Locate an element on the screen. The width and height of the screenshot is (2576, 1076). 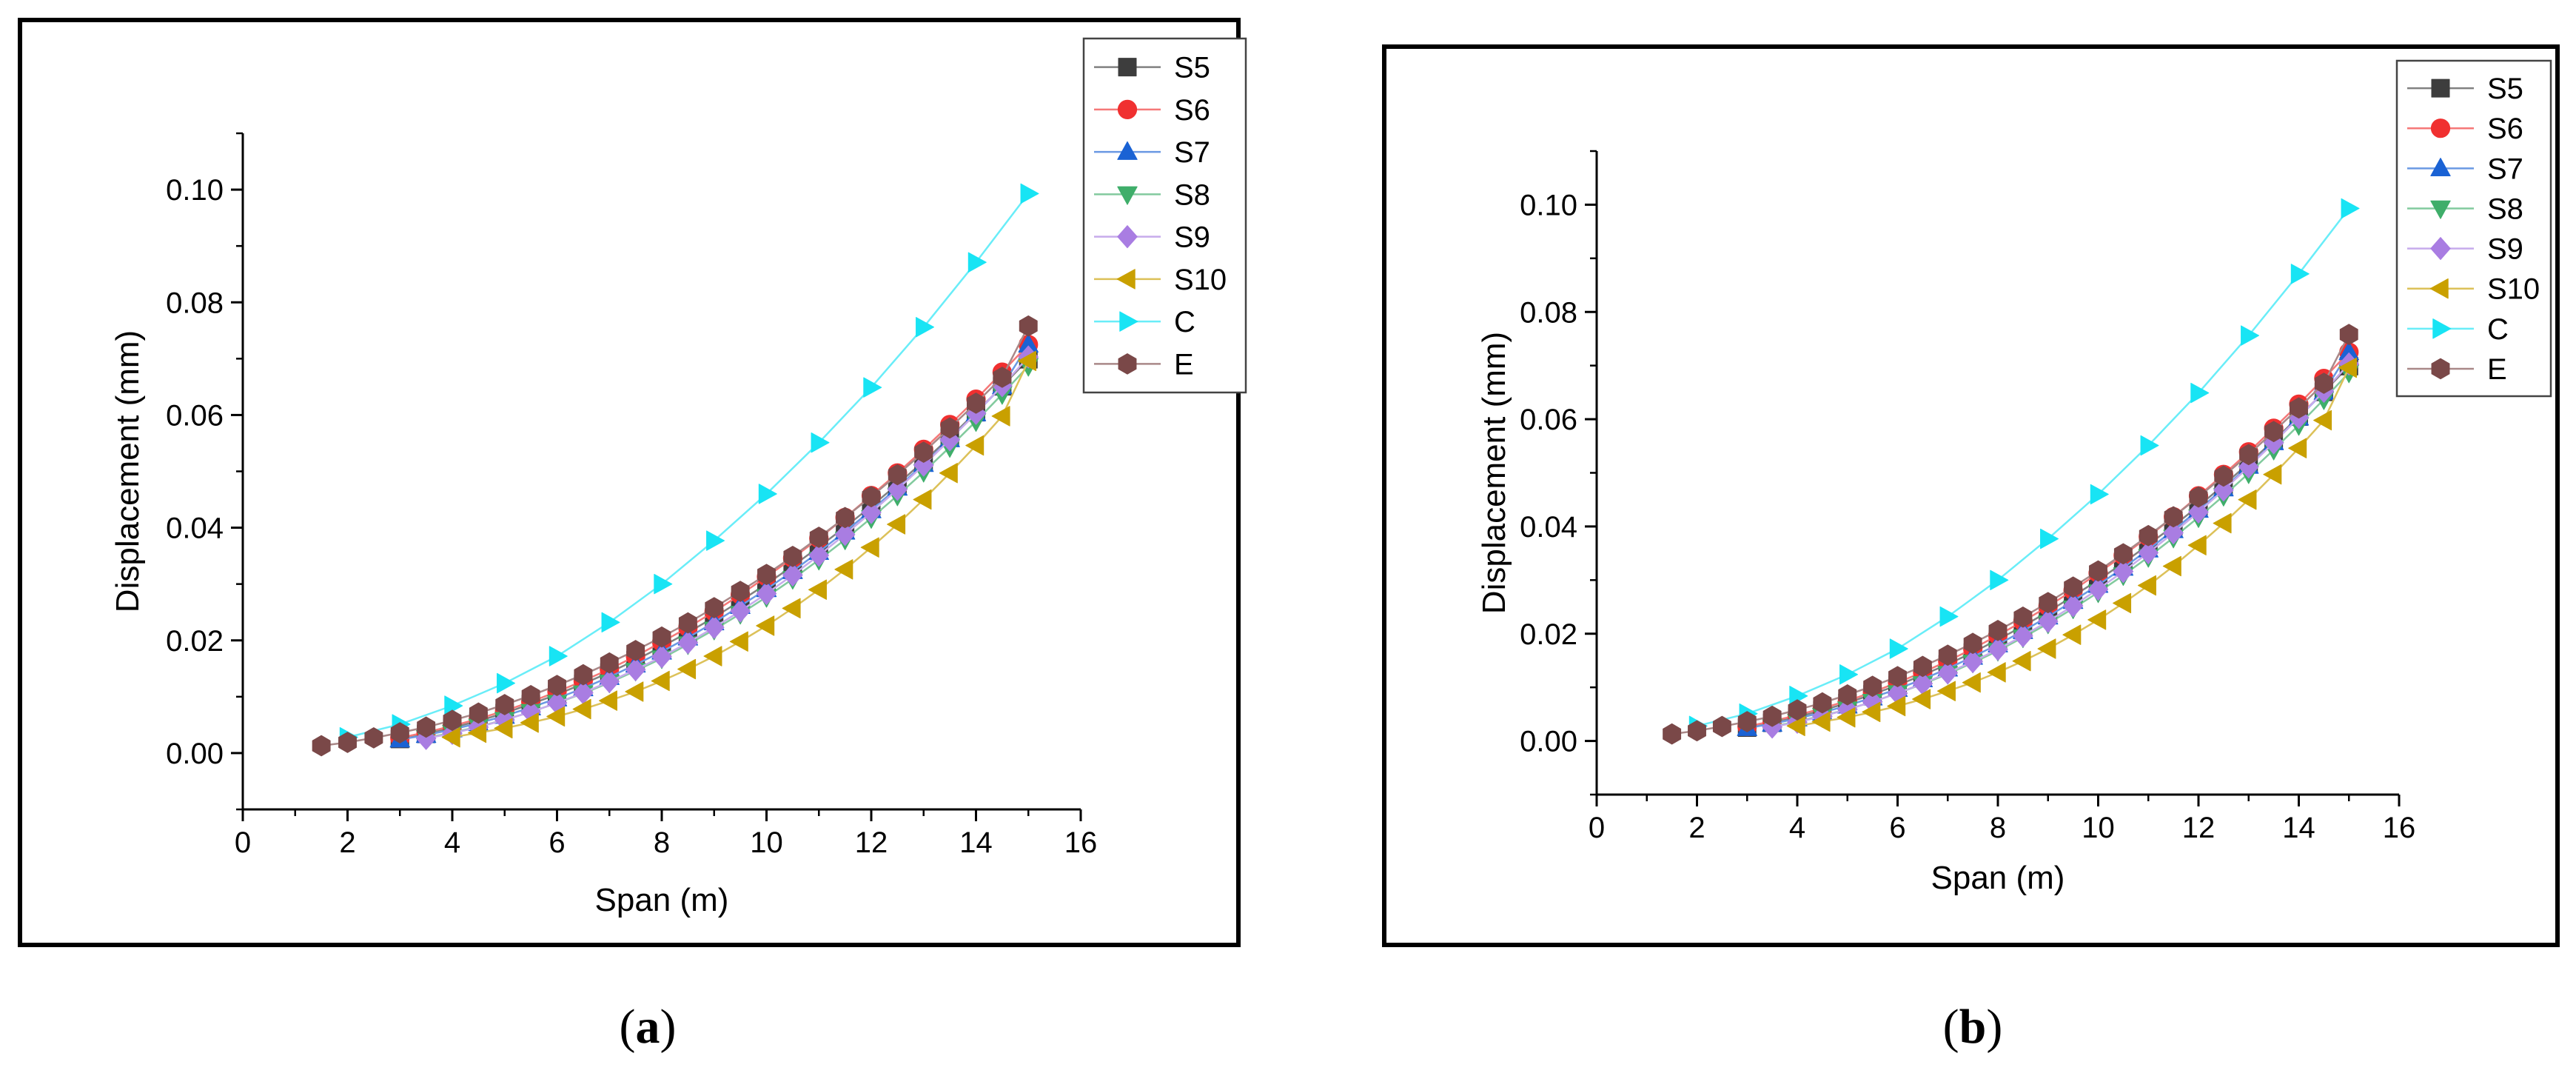
legend-box is located at coordinates (2473, 229).